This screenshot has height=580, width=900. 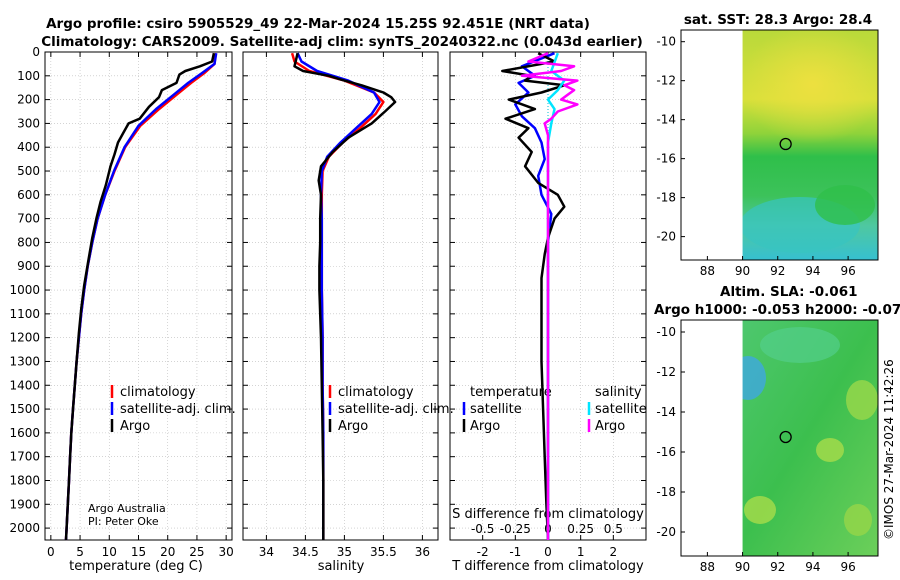 What do you see at coordinates (483, 552) in the screenshot?
I see `differences-xtick-label: -2` at bounding box center [483, 552].